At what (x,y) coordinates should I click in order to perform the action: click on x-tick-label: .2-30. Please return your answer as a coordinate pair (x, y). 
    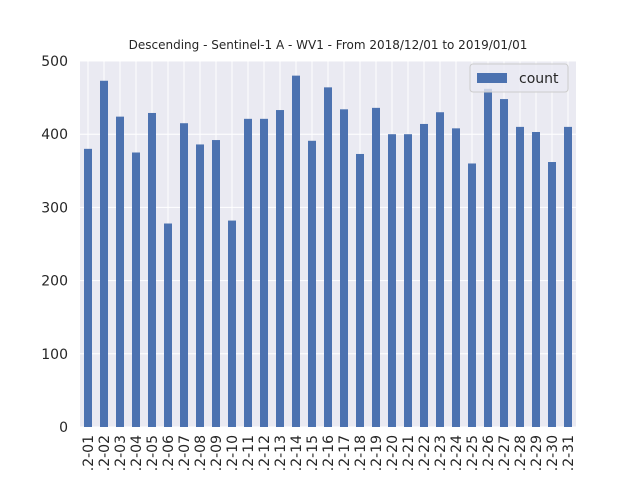
    Looking at the image, I should click on (553, 453).